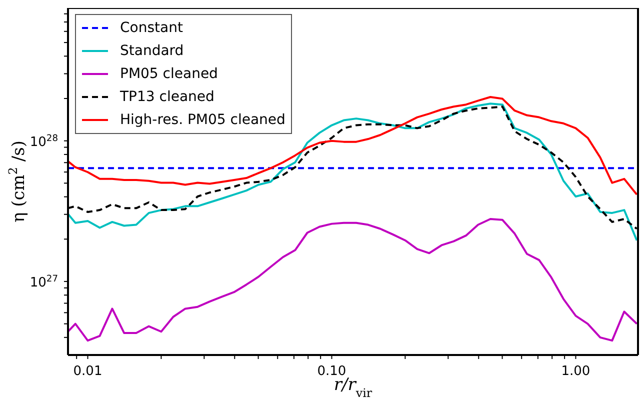 The image size is (641, 405). What do you see at coordinates (44, 142) in the screenshot?
I see `y-tick-label: 10$^{28}$` at bounding box center [44, 142].